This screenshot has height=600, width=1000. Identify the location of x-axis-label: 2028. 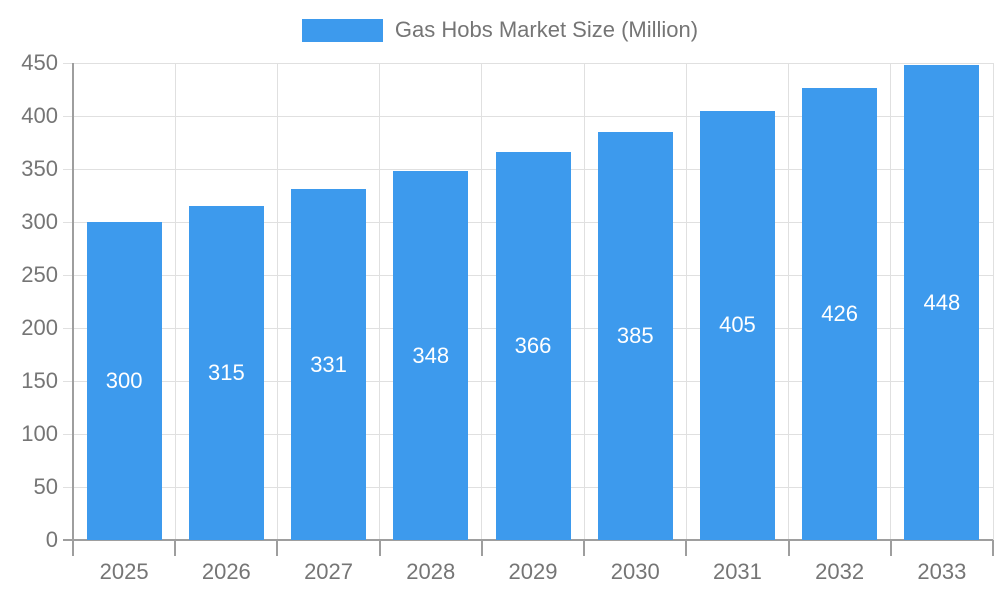
(431, 571).